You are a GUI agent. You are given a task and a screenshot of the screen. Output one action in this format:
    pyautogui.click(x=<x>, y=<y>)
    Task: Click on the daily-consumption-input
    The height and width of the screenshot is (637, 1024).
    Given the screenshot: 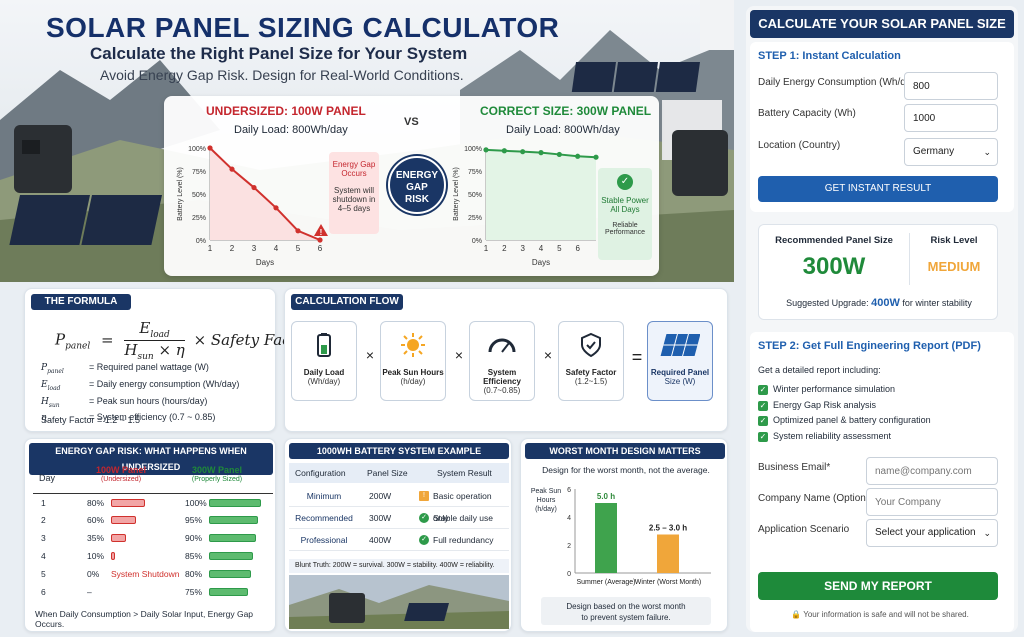 What is the action you would take?
    pyautogui.click(x=951, y=86)
    